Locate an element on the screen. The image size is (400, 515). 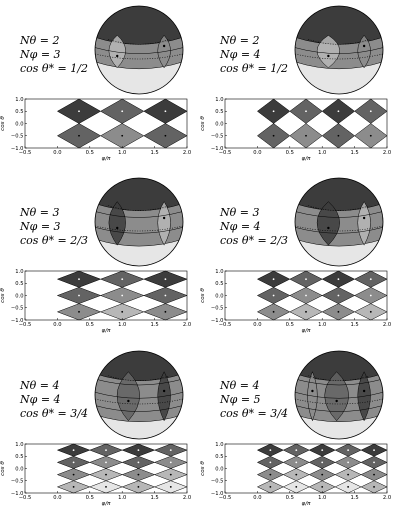
sphere-cell is located at coordinates (364, 223).